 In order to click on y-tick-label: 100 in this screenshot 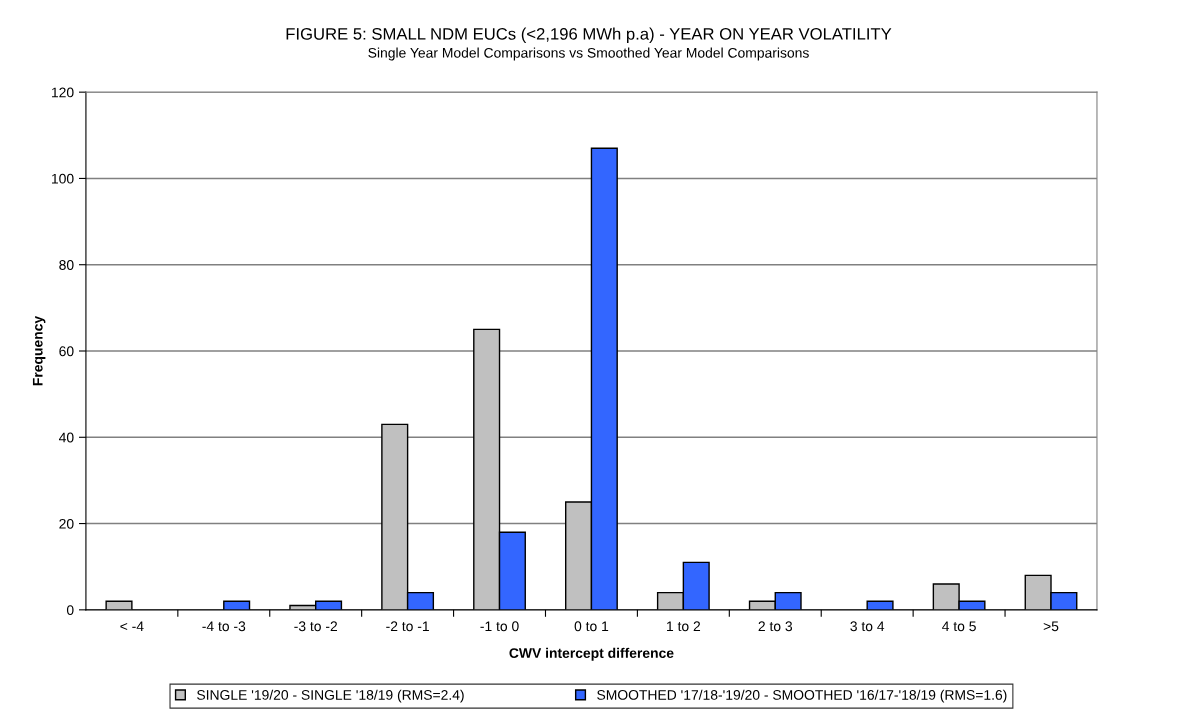, I will do `click(63, 178)`.